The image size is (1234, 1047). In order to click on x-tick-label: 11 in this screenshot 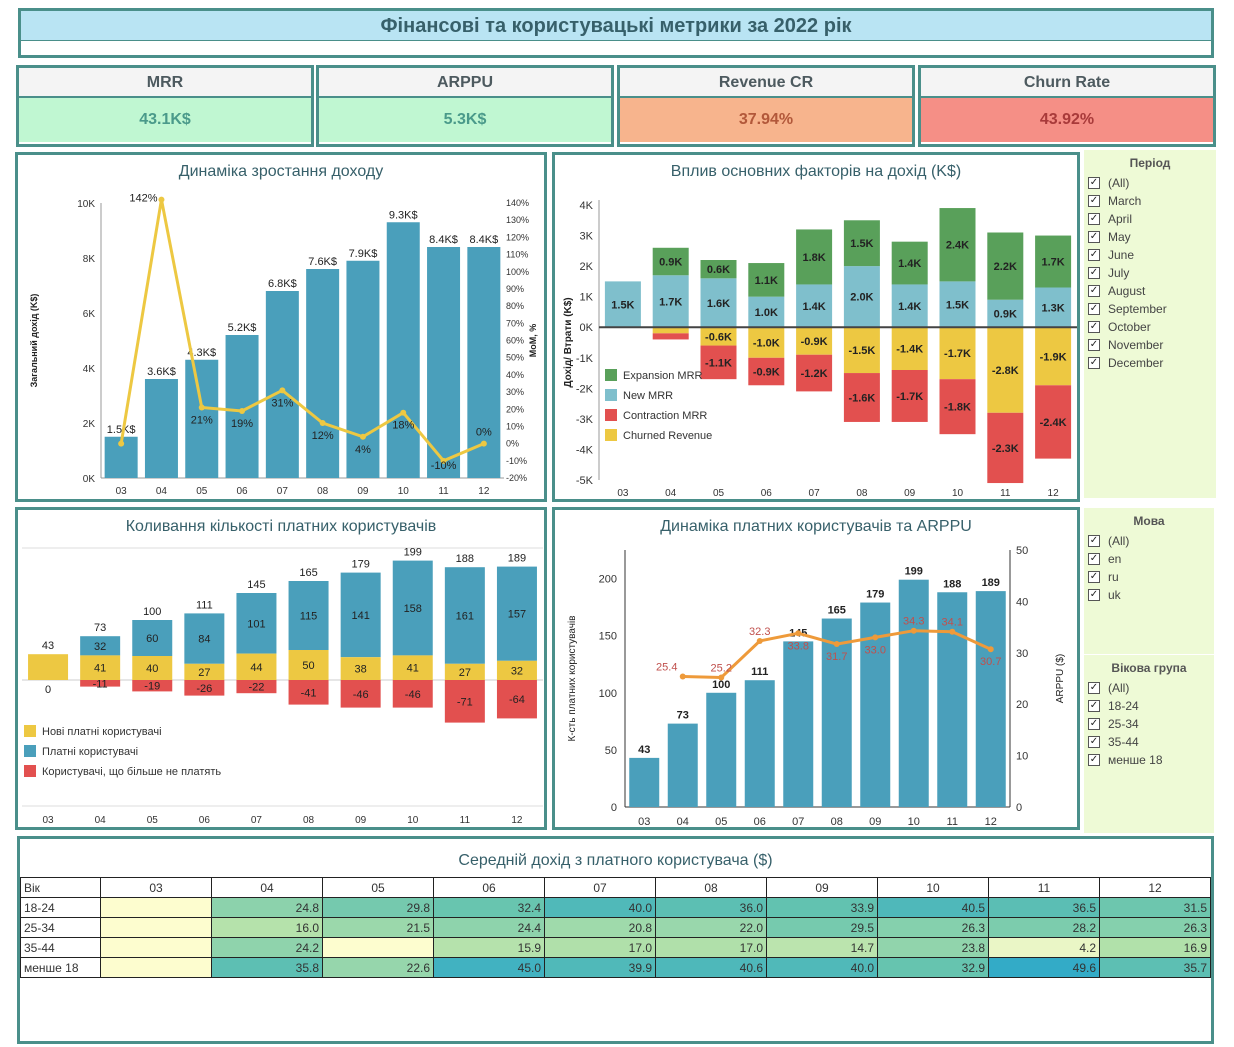, I will do `click(443, 491)`.